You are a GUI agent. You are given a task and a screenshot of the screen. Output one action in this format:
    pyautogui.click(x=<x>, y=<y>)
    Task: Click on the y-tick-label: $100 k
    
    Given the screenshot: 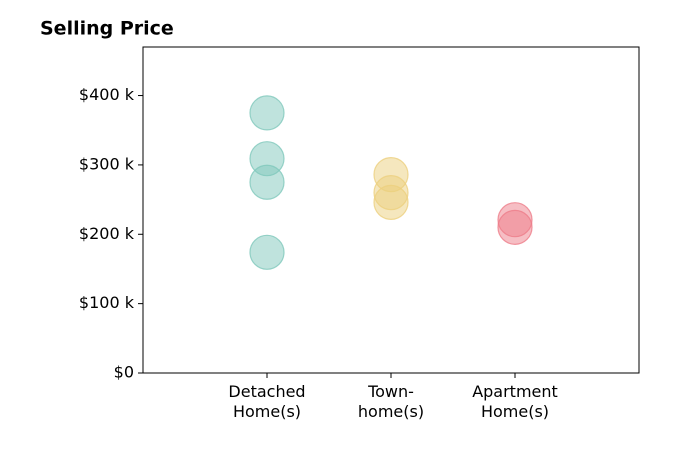 What is the action you would take?
    pyautogui.click(x=107, y=302)
    